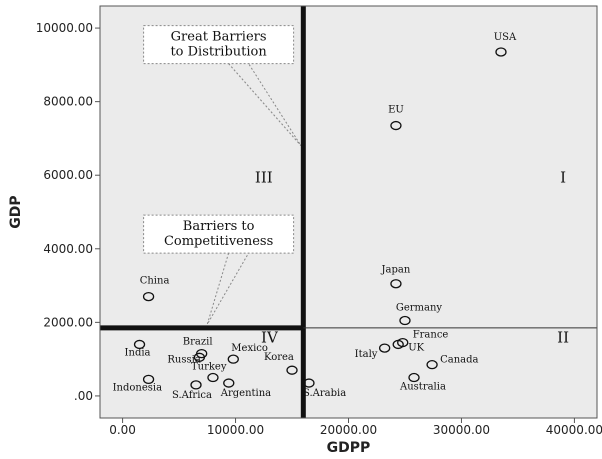 Image resolution: width=602 pixels, height=459 pixels. What do you see at coordinates (563, 178) in the screenshot?
I see `quadrant-label: I` at bounding box center [563, 178].